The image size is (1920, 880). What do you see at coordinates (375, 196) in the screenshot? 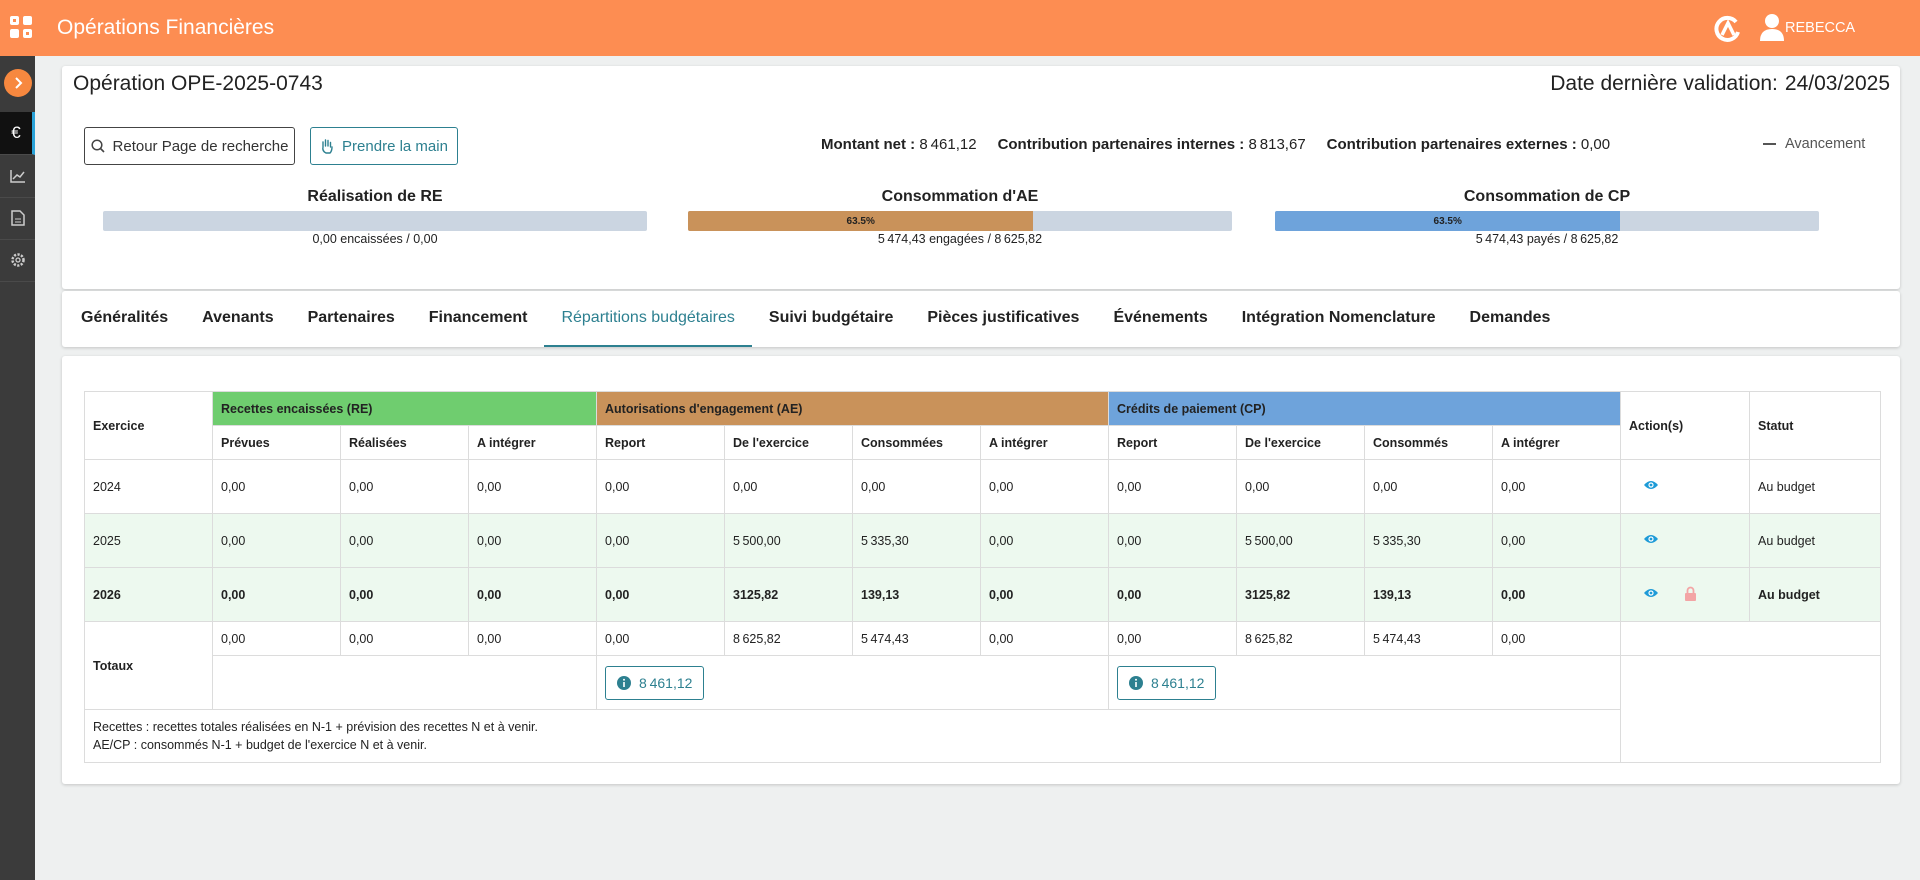
I see `progress-title: Réalisation de RE` at bounding box center [375, 196].